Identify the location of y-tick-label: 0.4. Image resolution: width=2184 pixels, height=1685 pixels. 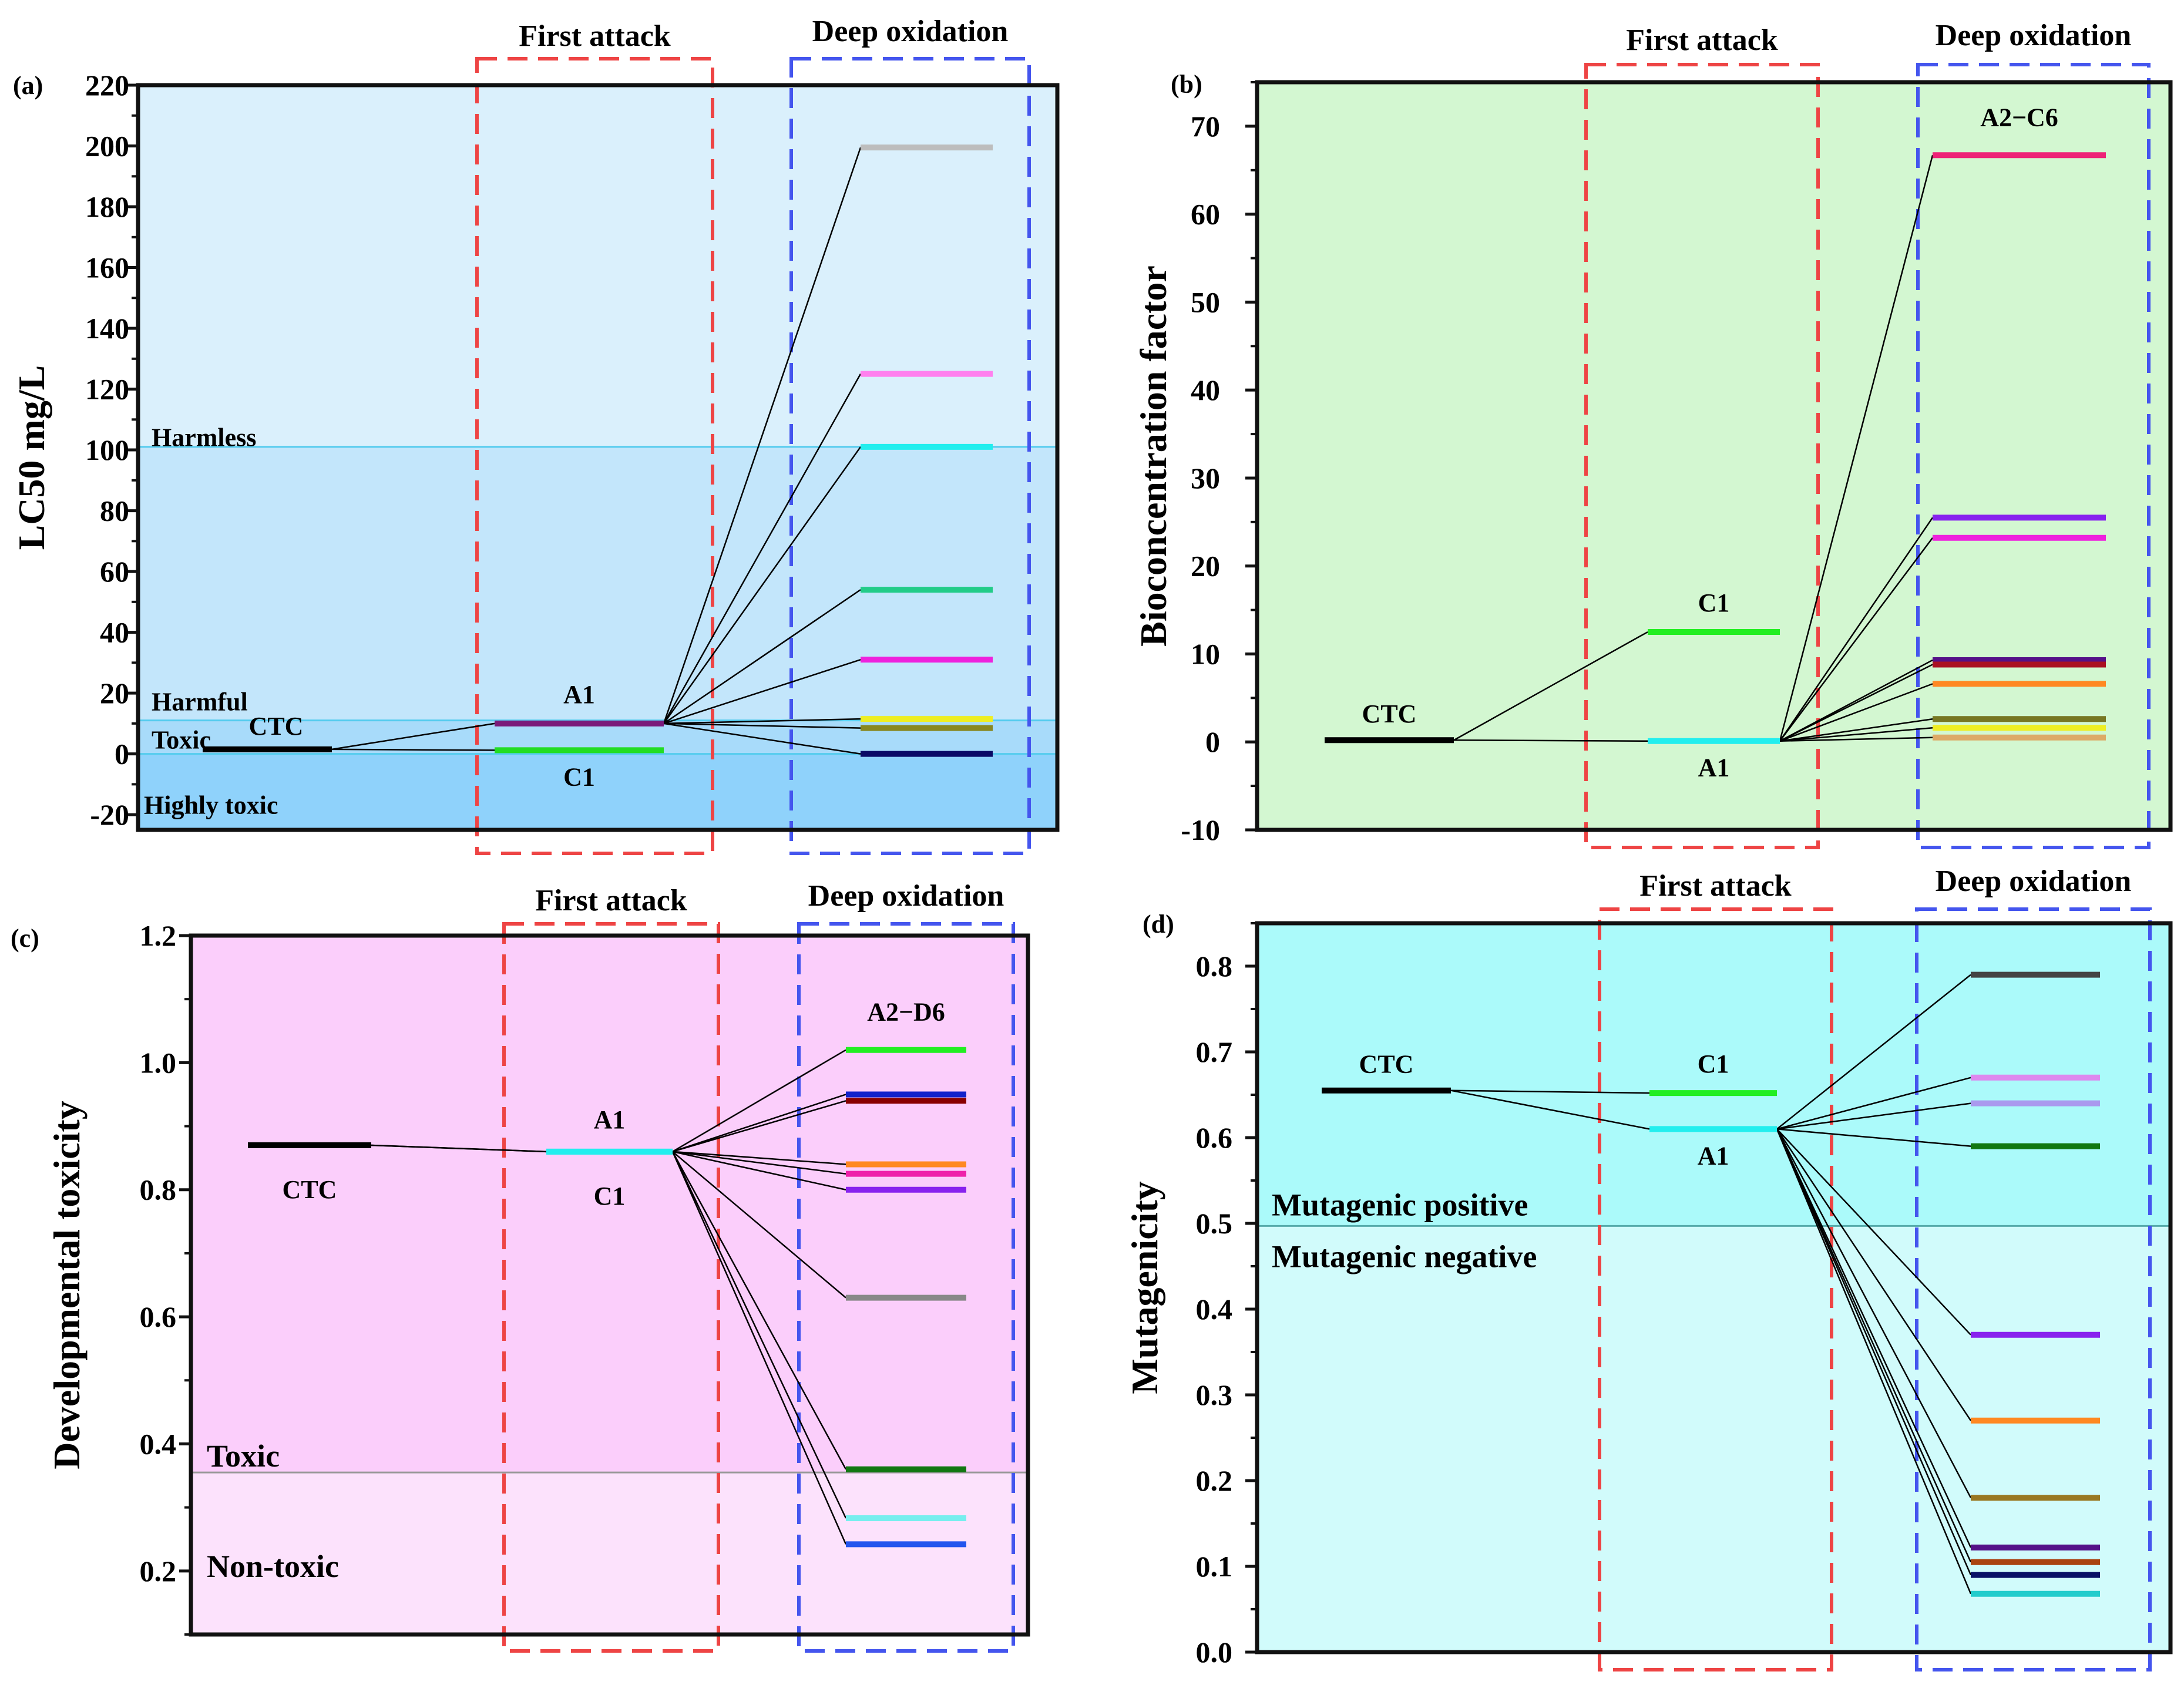
(158, 1444).